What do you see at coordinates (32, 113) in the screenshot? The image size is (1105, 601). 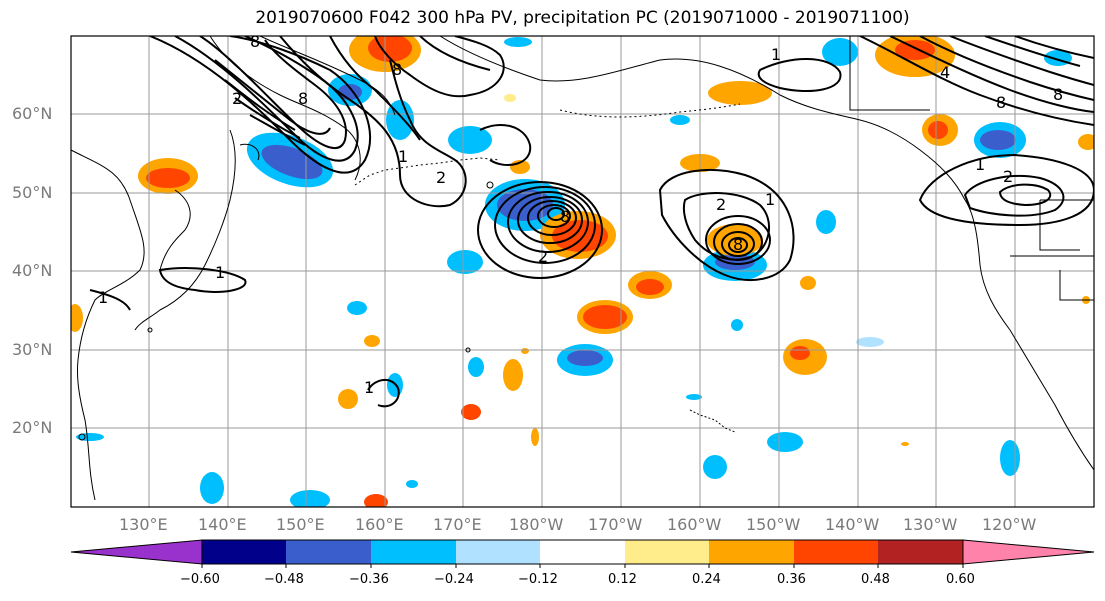 I see `lat-label: 60°N` at bounding box center [32, 113].